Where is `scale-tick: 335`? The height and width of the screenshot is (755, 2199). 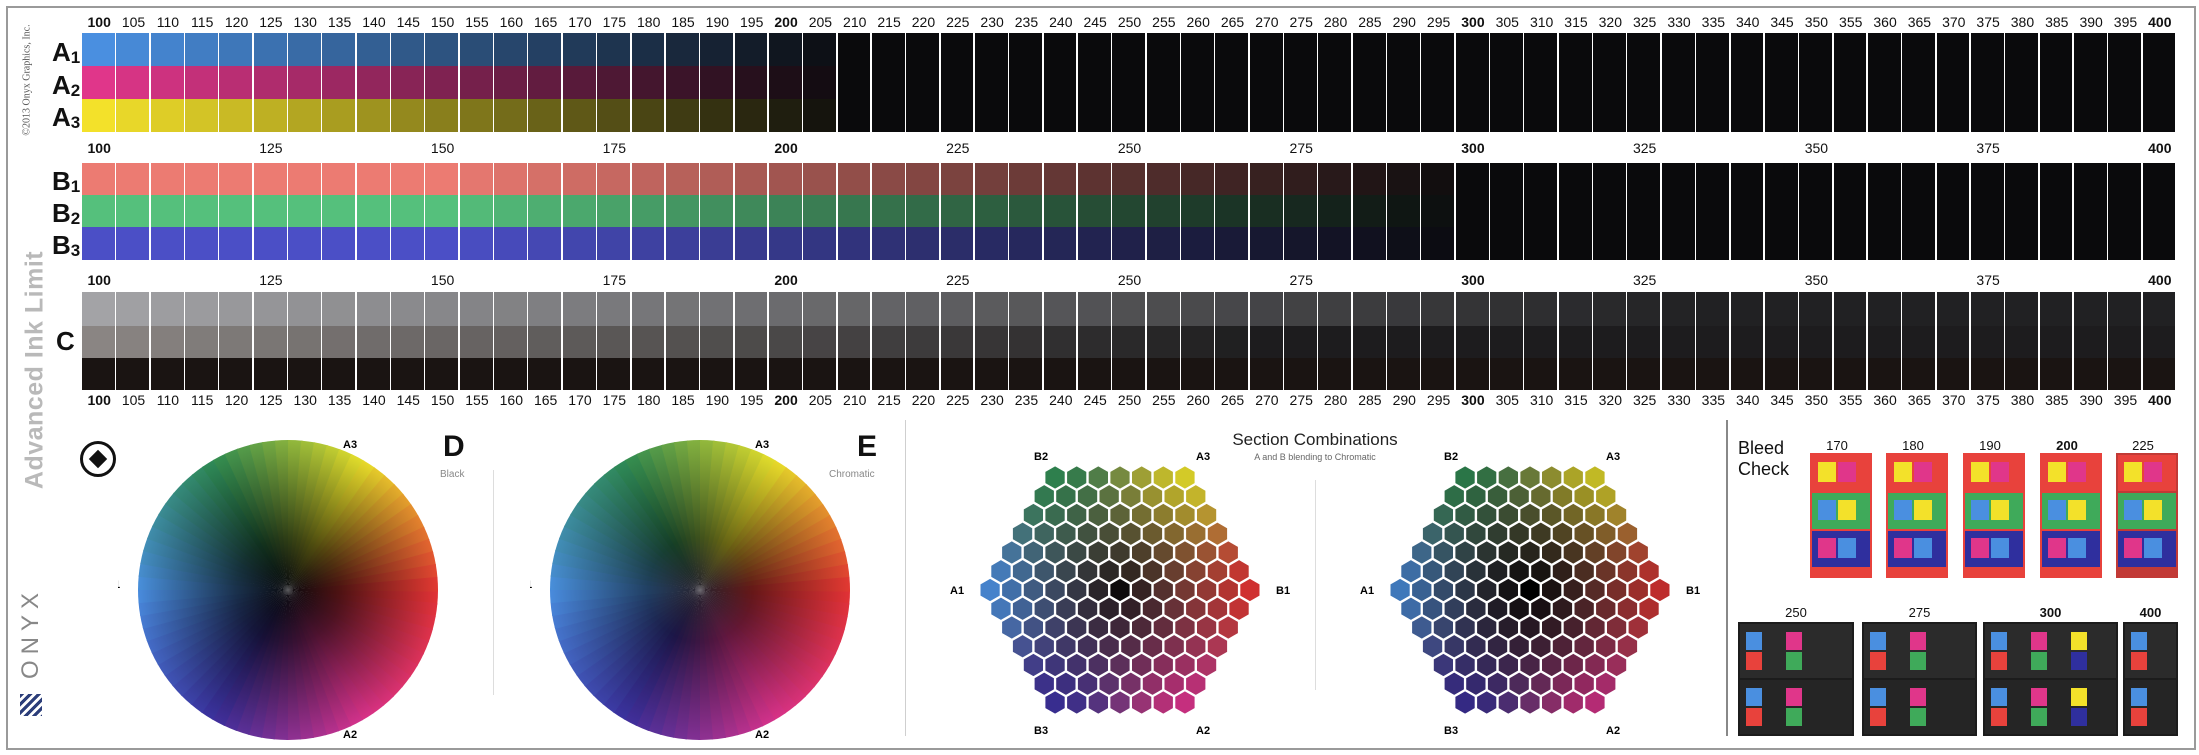
scale-tick: 335 is located at coordinates (1713, 22).